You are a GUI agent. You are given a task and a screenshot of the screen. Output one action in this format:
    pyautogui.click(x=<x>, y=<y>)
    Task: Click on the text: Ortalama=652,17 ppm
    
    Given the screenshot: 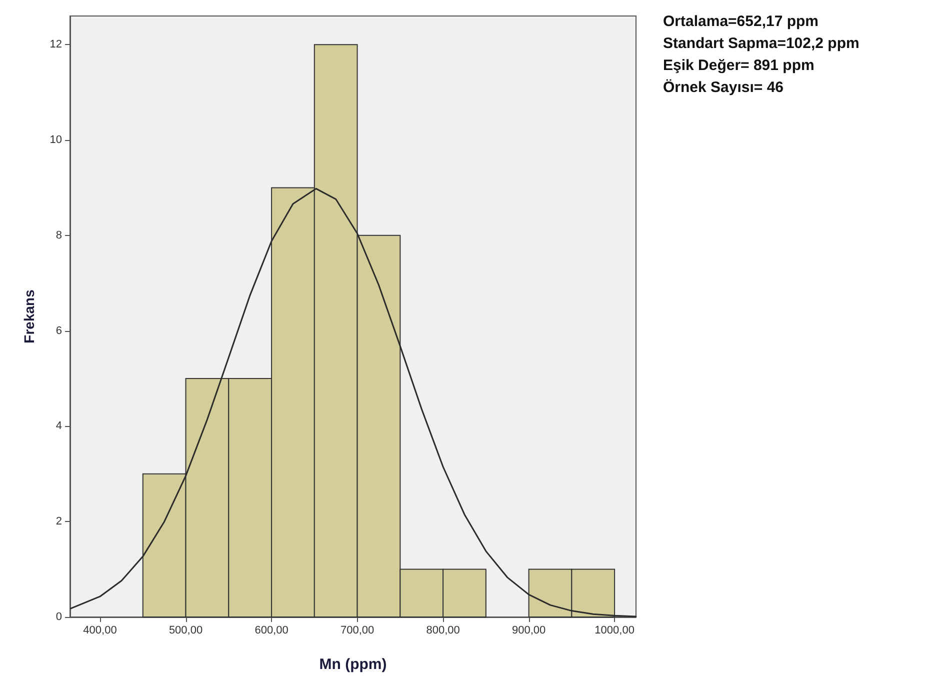 What is the action you would take?
    pyautogui.click(x=741, y=21)
    